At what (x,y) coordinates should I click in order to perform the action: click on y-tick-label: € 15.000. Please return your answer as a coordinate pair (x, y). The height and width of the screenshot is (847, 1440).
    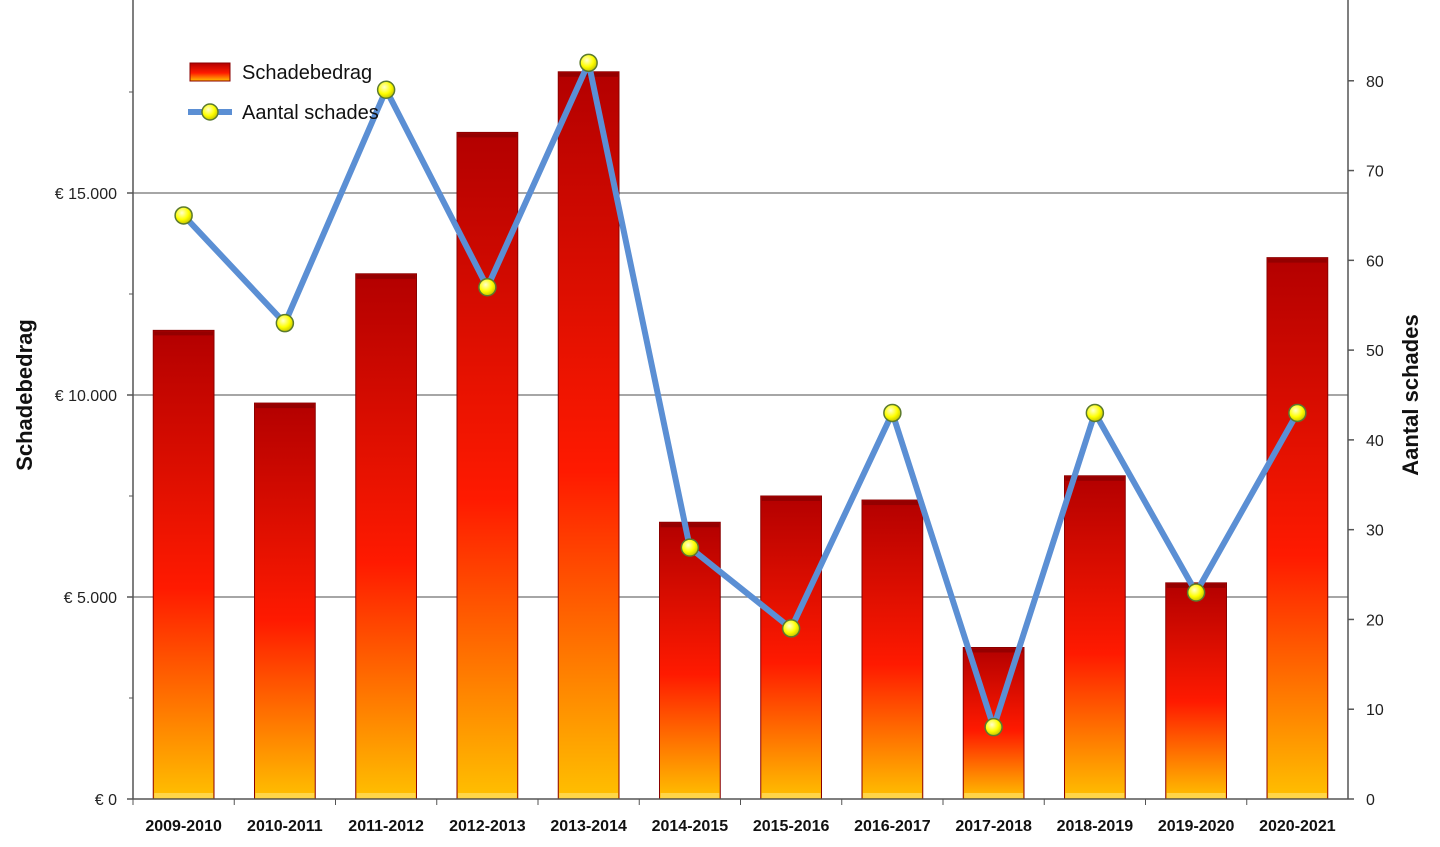
    Looking at the image, I should click on (86, 194).